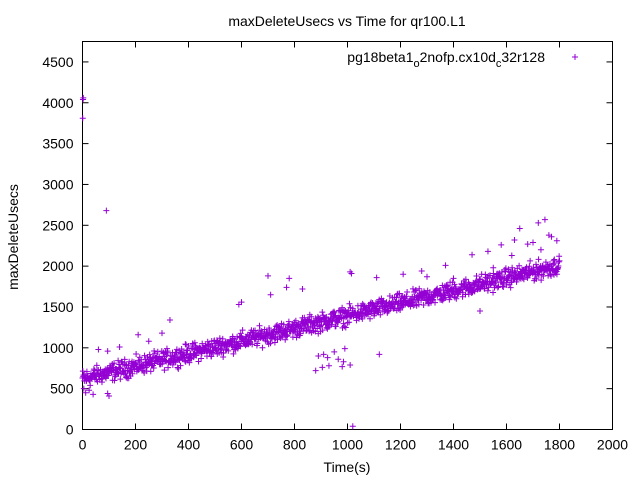 The width and height of the screenshot is (640, 485). Describe the element at coordinates (575, 57) in the screenshot. I see `legend-marker-plus` at that location.